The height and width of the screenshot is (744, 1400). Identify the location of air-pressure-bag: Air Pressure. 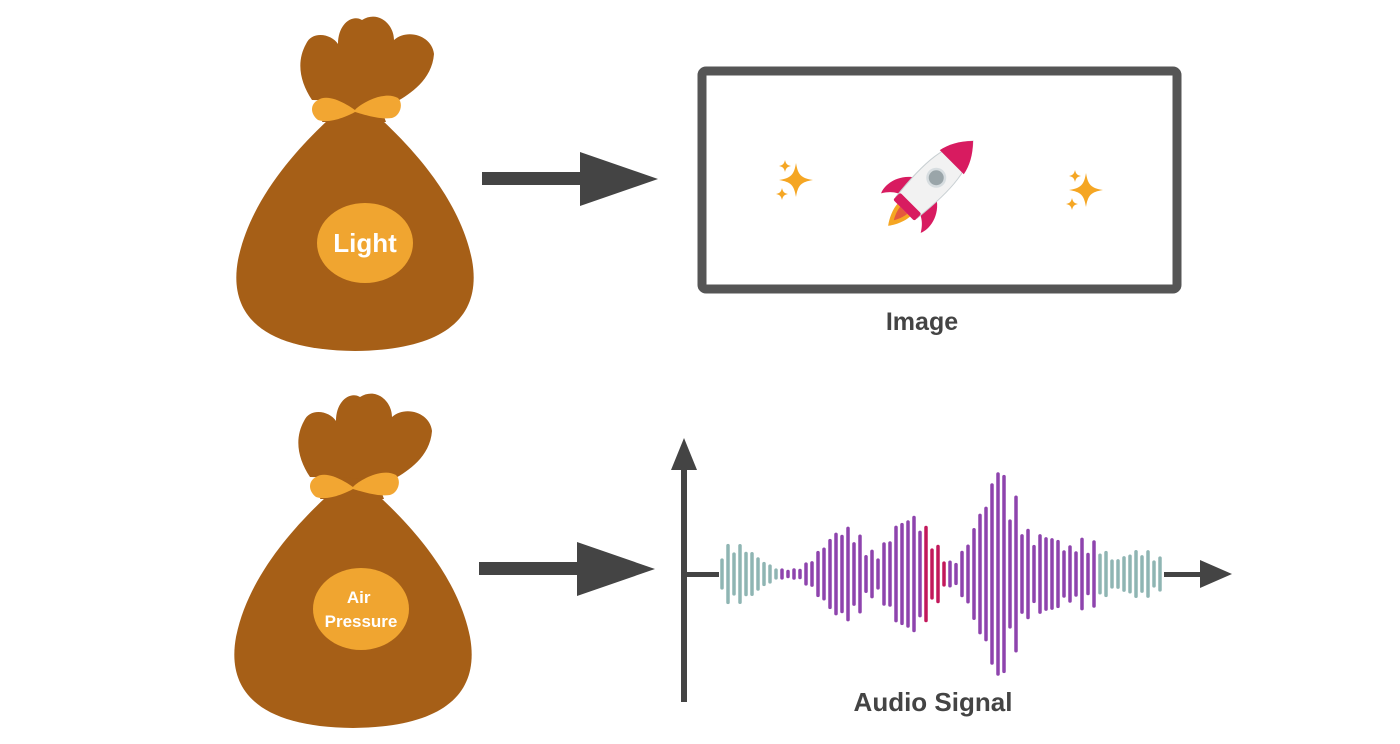
(353, 560).